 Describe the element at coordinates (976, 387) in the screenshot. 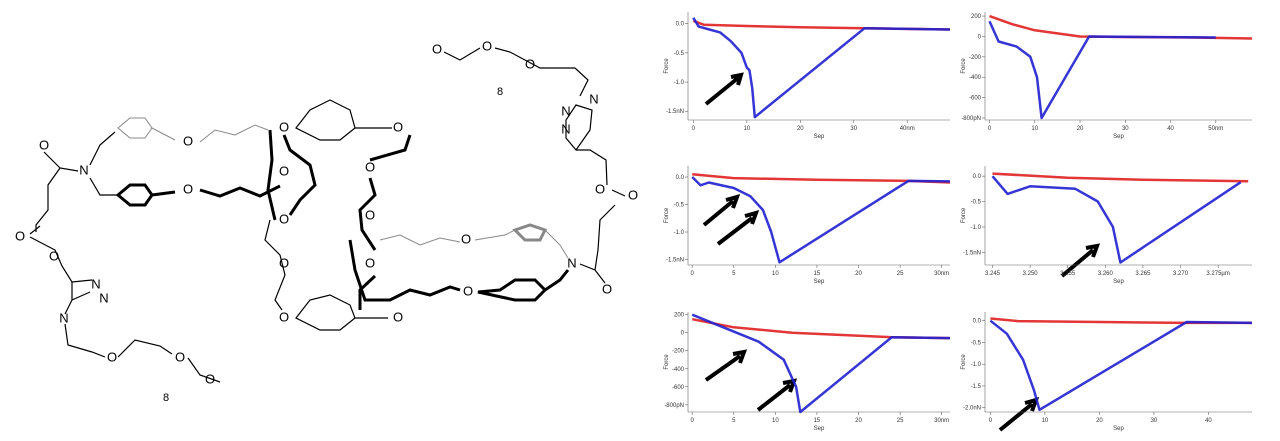

I see `y-tick-label: -1.5` at that location.